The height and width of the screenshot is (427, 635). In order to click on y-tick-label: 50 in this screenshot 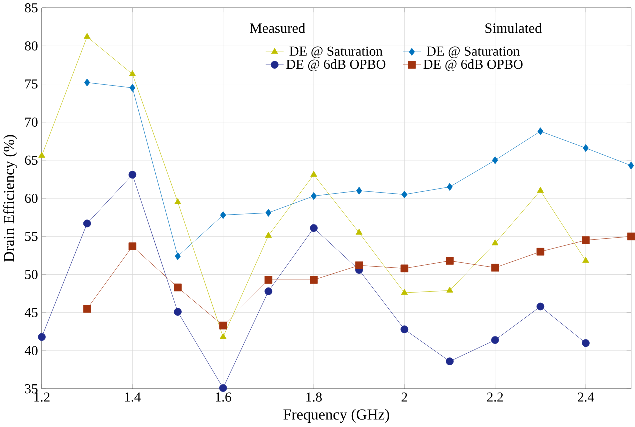, I will do `click(31, 275)`.